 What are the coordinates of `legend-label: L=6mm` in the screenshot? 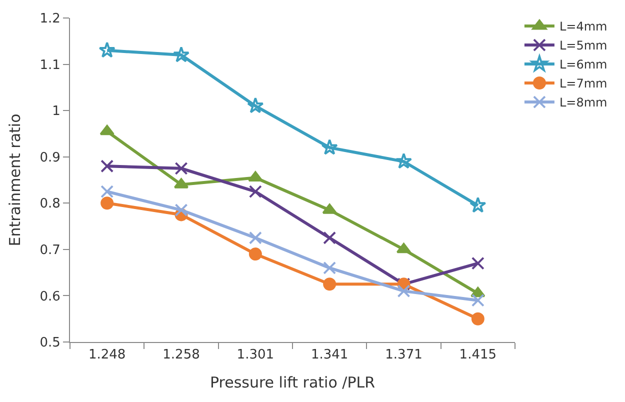 It's located at (583, 65).